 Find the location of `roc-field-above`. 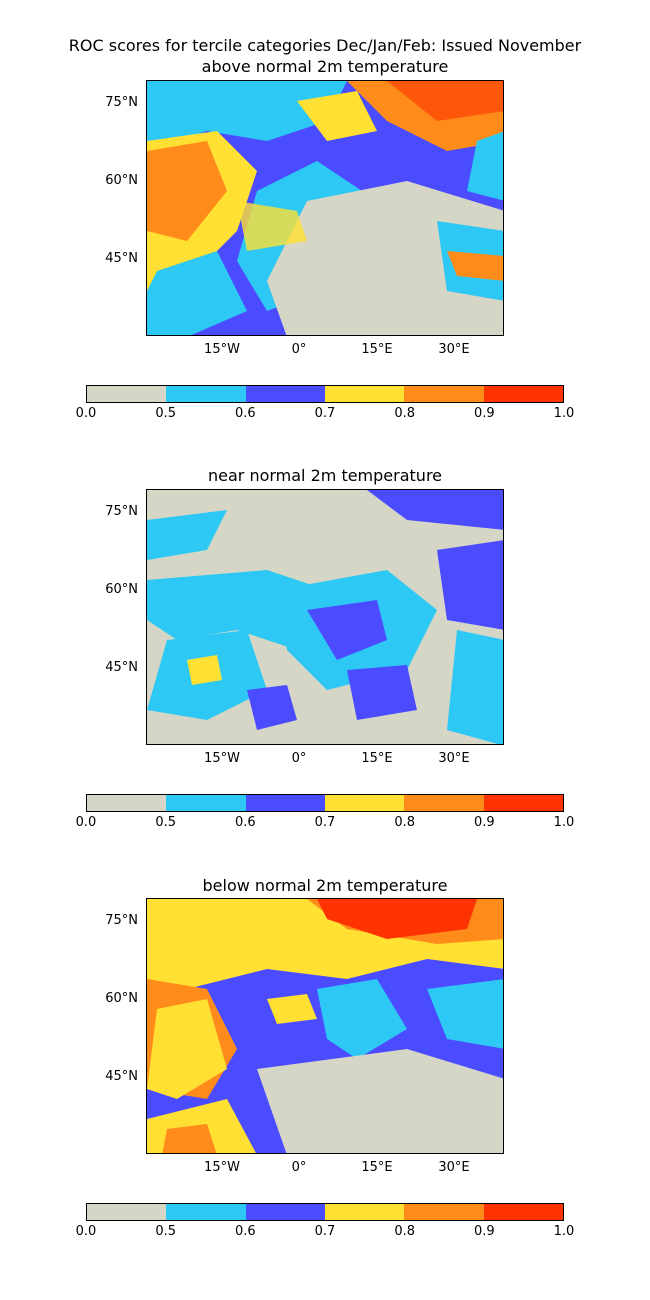

roc-field-above is located at coordinates (325, 208).